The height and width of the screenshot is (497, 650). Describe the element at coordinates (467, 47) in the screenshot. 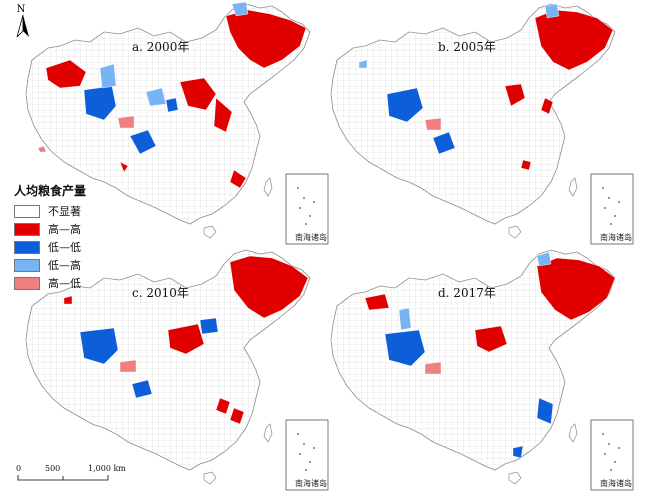

I see `panel-b-title: b. 2005年` at that location.